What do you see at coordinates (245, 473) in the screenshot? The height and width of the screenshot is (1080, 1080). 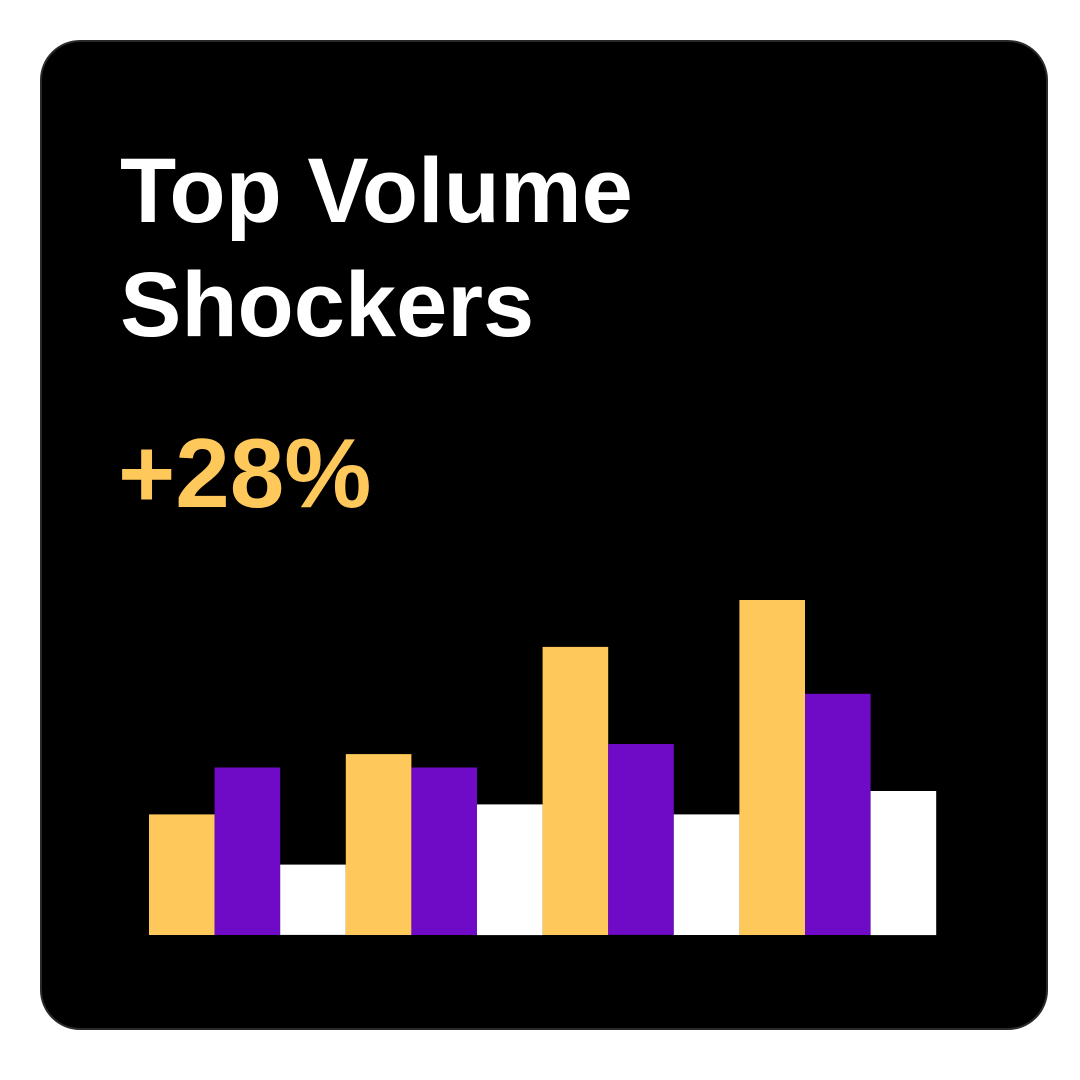 I see `change-percentage: +28%` at bounding box center [245, 473].